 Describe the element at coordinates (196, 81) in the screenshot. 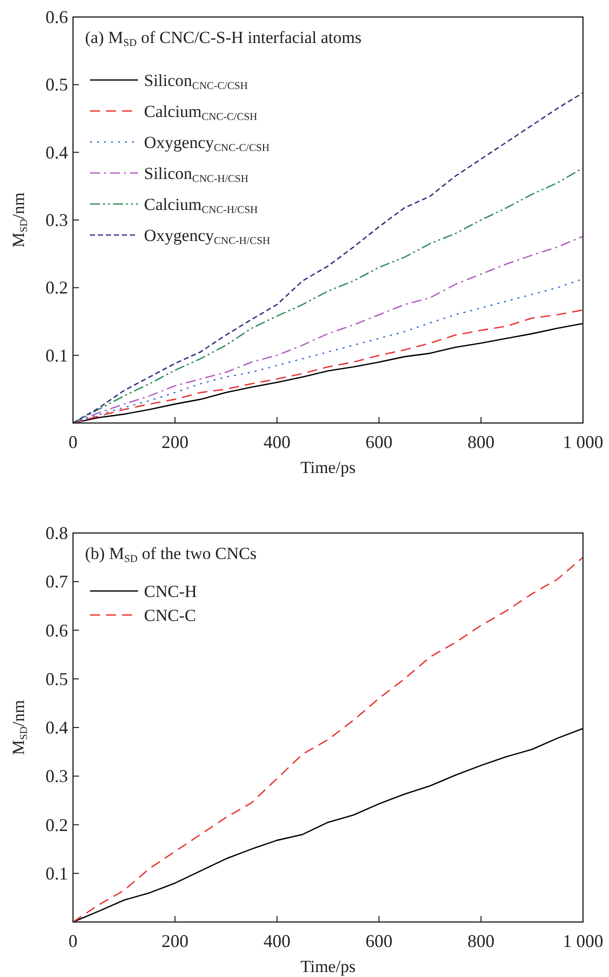

I see `legend-label: Silicon$_{CNC-C/CSH}$` at that location.